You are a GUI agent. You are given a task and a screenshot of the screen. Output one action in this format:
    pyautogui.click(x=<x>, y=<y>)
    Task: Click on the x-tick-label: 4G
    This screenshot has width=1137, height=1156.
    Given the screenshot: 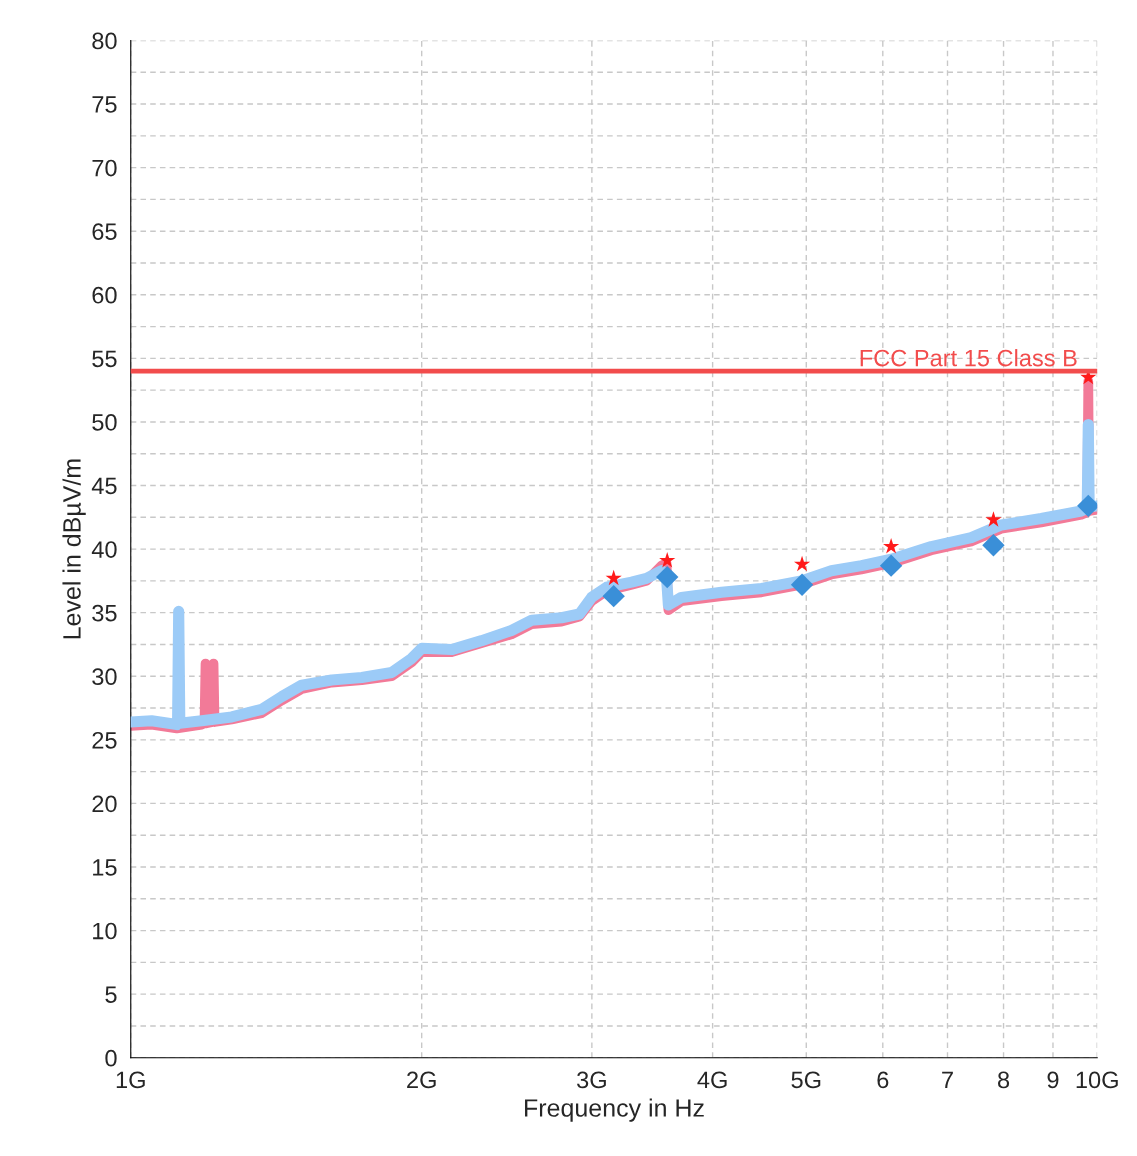 What is the action you would take?
    pyautogui.click(x=712, y=1080)
    